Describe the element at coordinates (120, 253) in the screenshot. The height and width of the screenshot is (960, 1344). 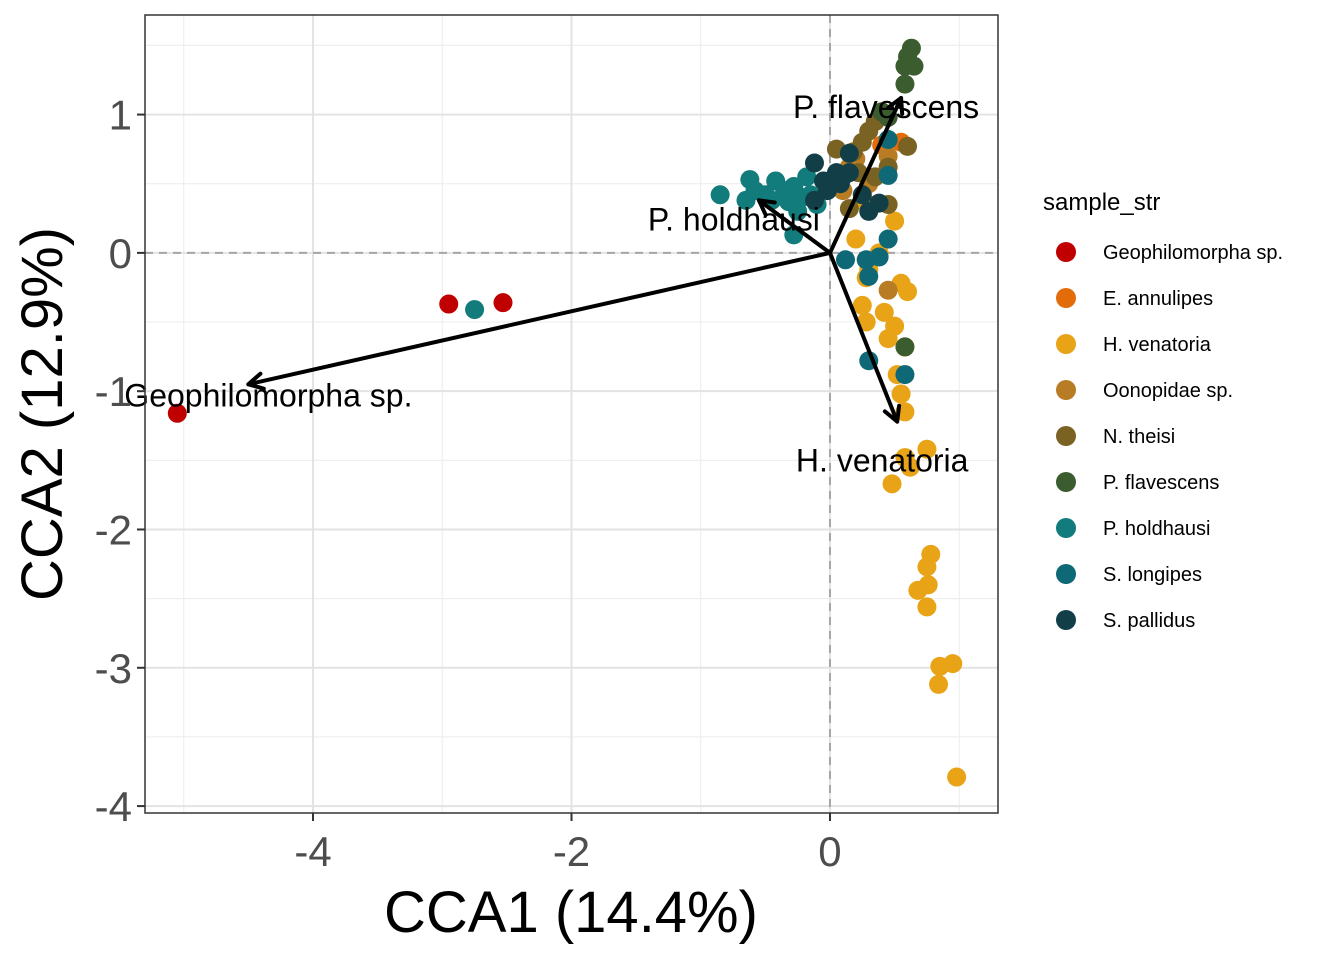
I see `y-tick-label: 0` at that location.